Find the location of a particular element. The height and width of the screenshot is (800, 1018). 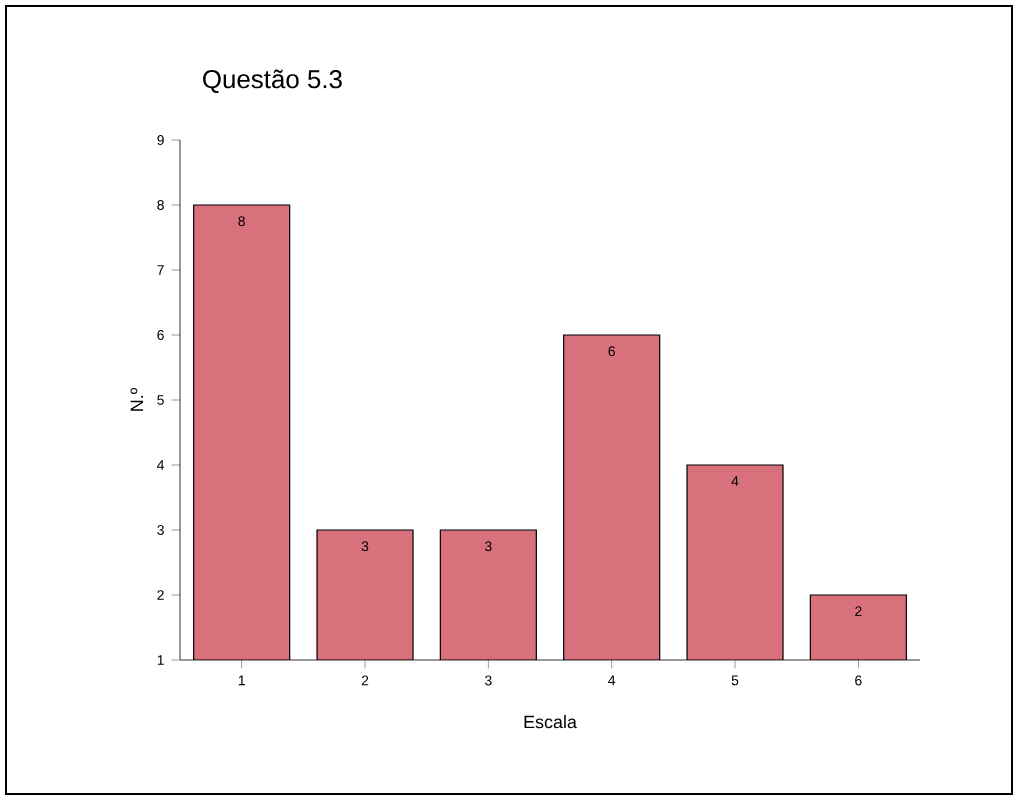

x-axis-title: Escala is located at coordinates (550, 722).